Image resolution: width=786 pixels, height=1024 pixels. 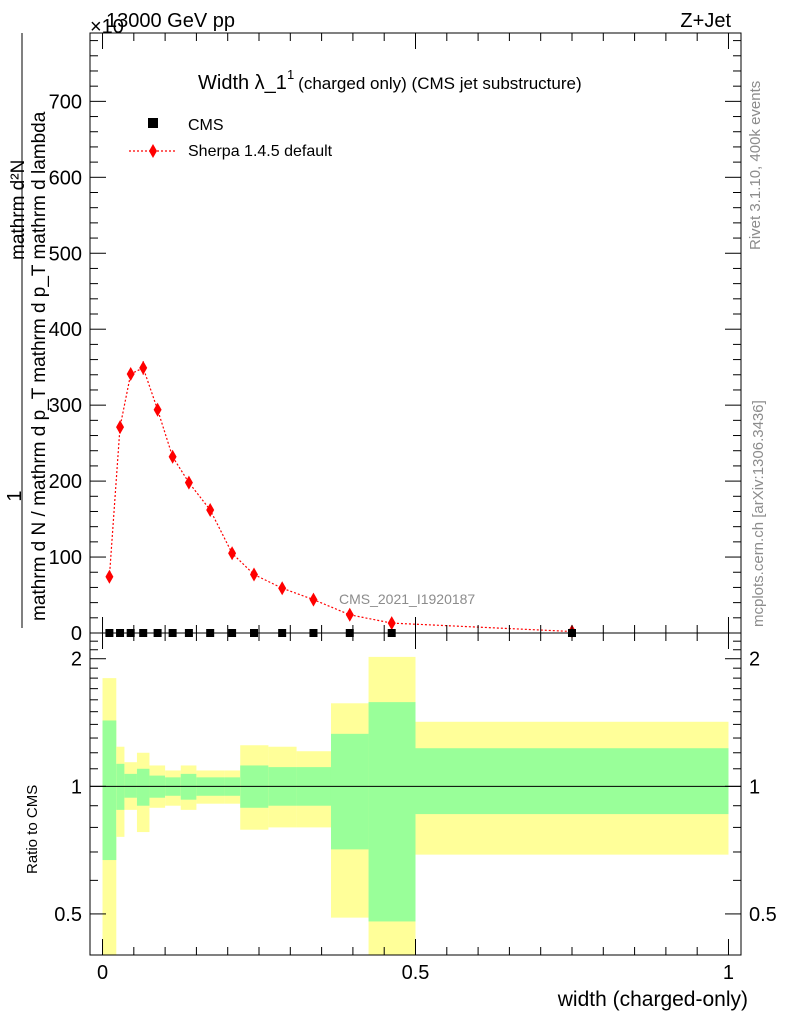 I want to click on xtick-label: 0, so click(x=102, y=973).